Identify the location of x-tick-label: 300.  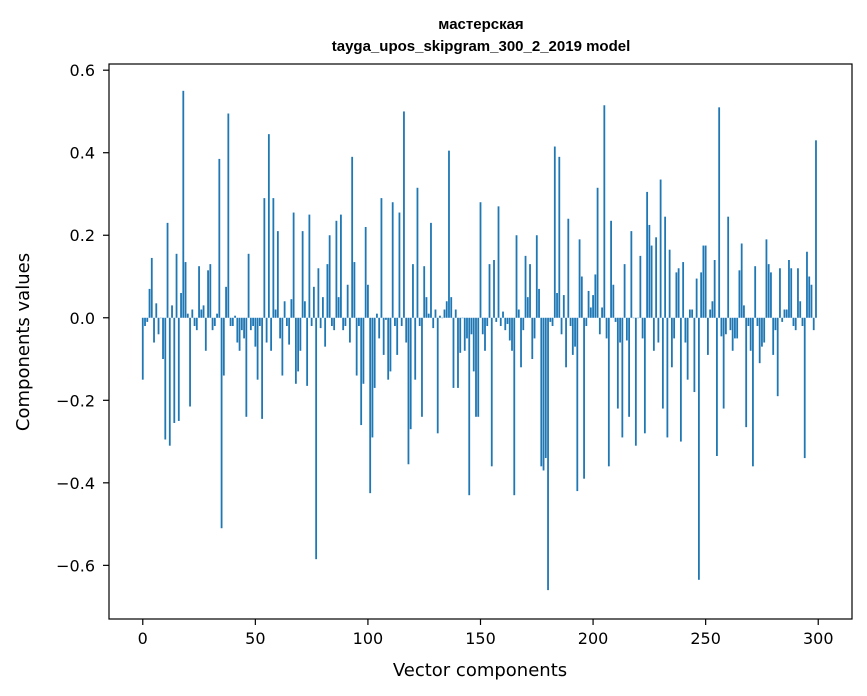
(818, 638).